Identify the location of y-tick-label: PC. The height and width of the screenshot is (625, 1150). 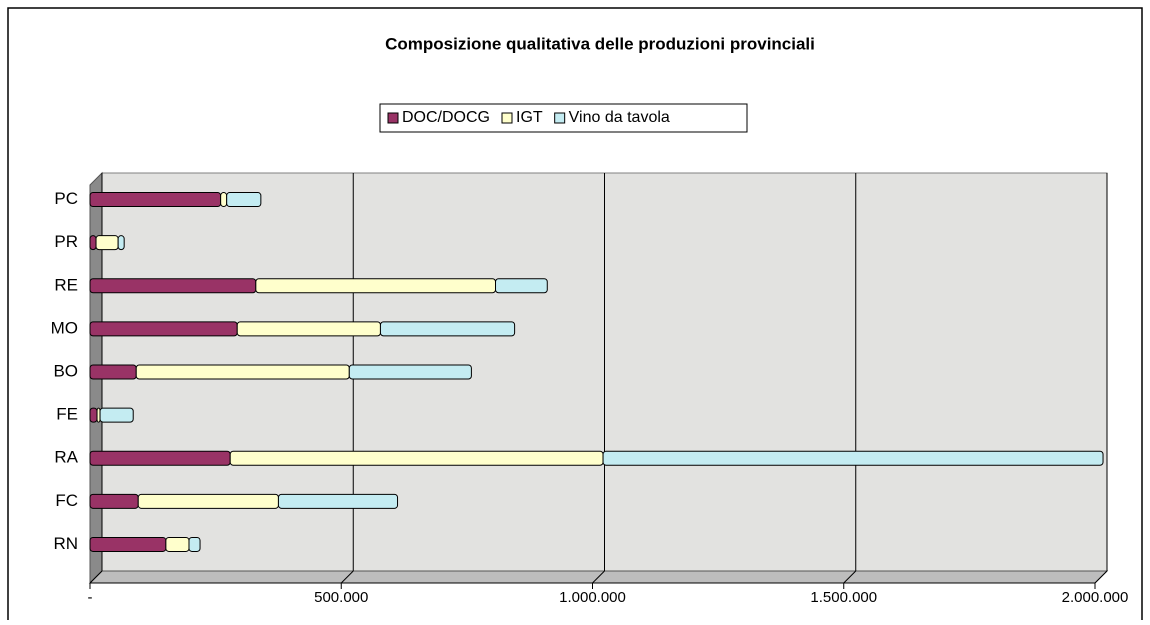
(66, 198).